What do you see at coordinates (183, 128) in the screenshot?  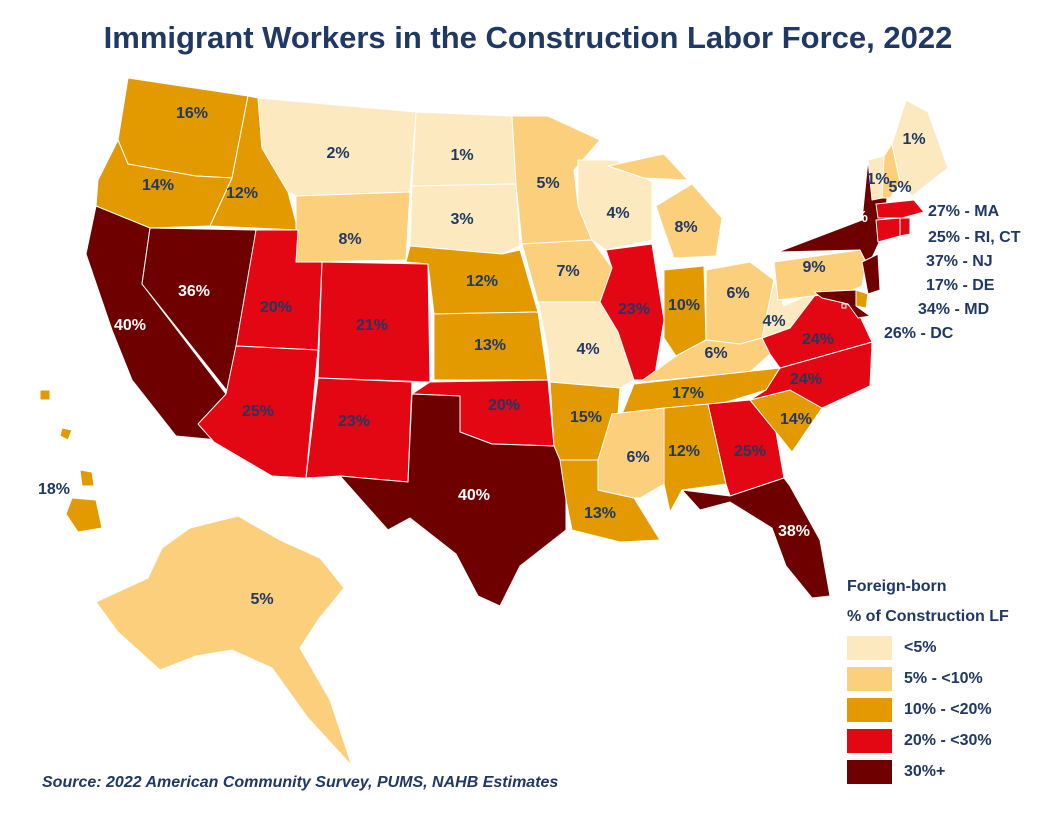 I see `state-wa` at bounding box center [183, 128].